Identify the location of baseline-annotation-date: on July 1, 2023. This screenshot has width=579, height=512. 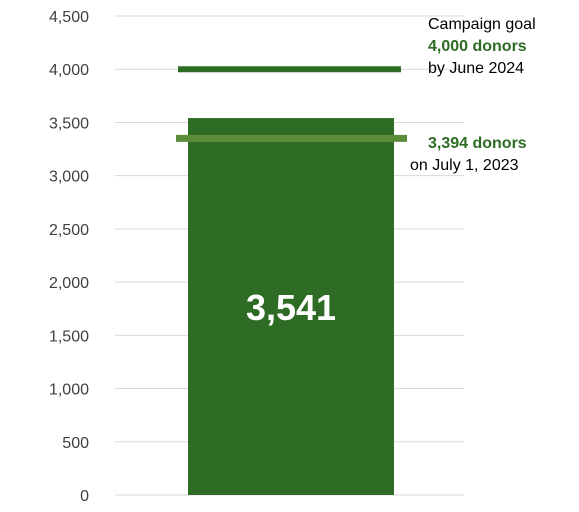
(464, 165).